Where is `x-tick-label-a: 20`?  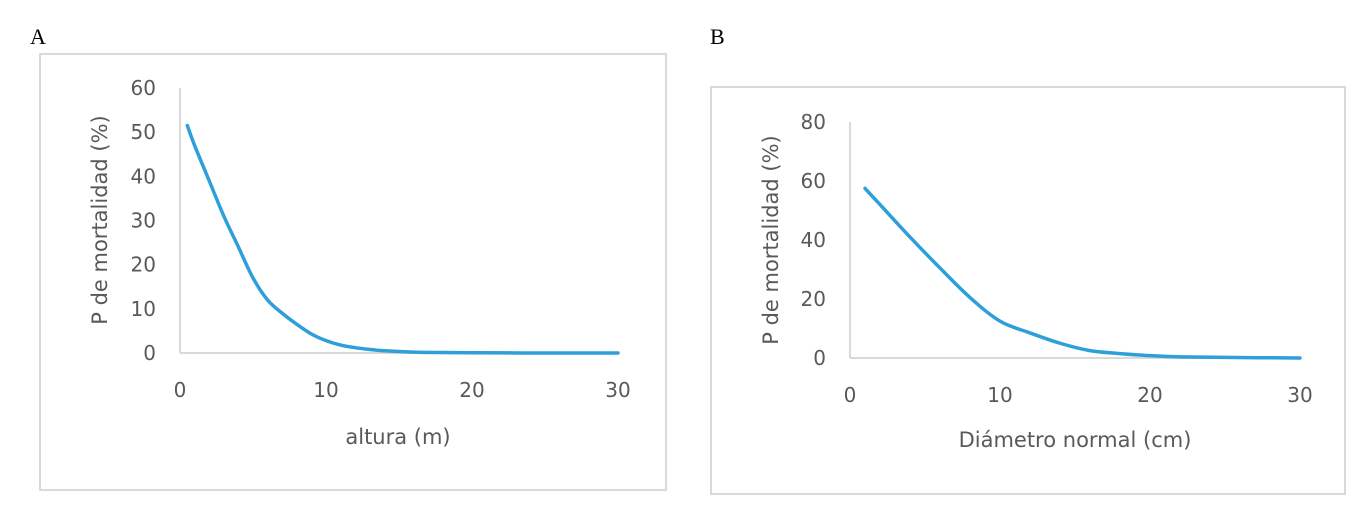
x-tick-label-a: 20 is located at coordinates (471, 390).